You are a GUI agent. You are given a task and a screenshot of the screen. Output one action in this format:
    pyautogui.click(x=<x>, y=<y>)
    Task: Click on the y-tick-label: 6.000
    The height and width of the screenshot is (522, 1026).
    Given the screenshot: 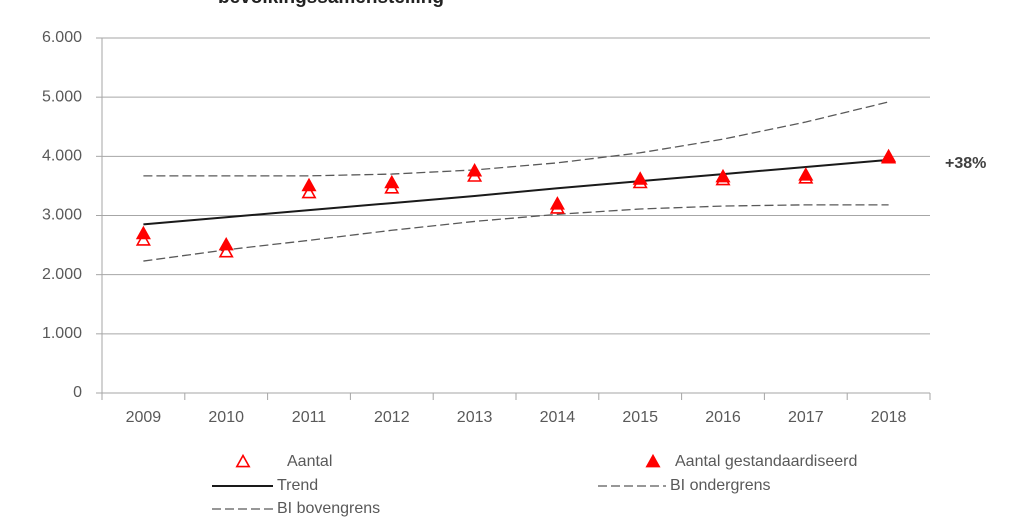 What is the action you would take?
    pyautogui.click(x=62, y=37)
    